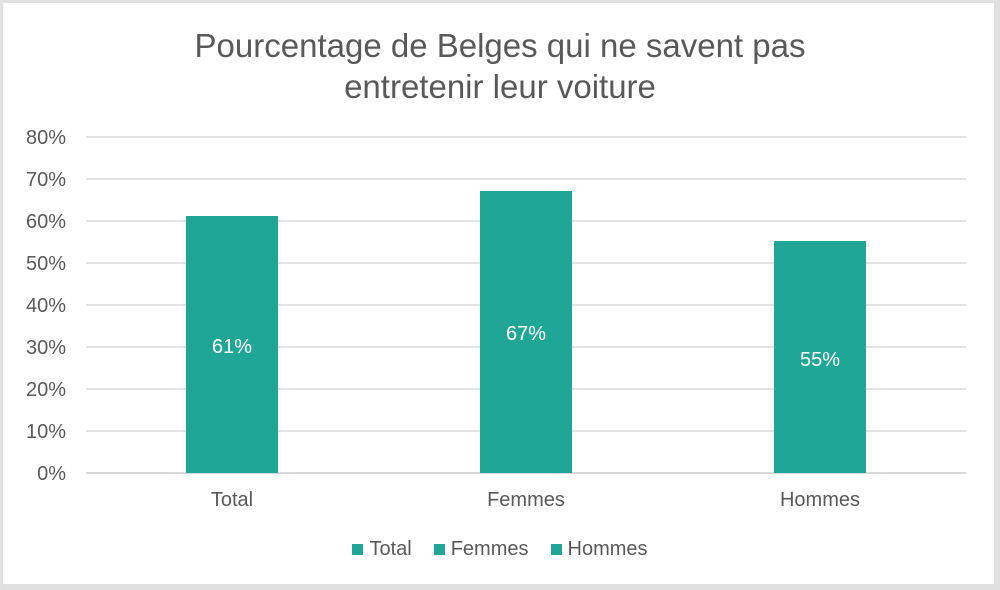 This screenshot has height=590, width=1000. I want to click on y-tick-label: 60%, so click(45, 222).